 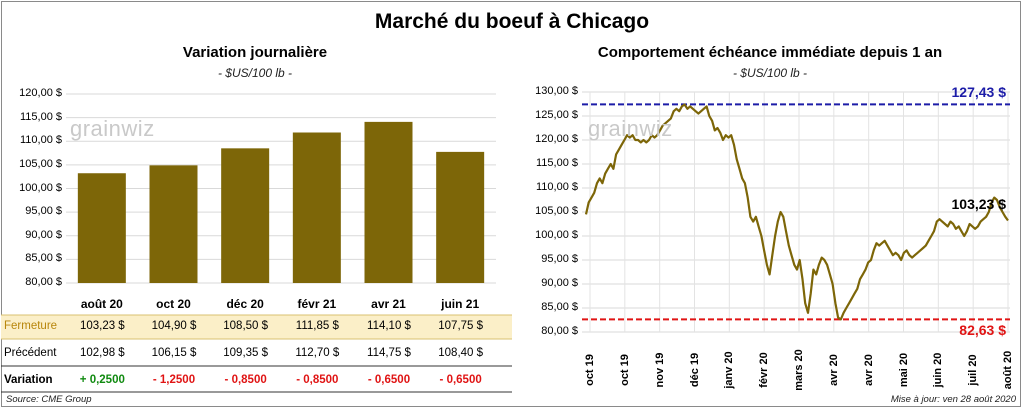 What do you see at coordinates (40, 140) in the screenshot?
I see `bar-y-tick-label: 110,00 $` at bounding box center [40, 140].